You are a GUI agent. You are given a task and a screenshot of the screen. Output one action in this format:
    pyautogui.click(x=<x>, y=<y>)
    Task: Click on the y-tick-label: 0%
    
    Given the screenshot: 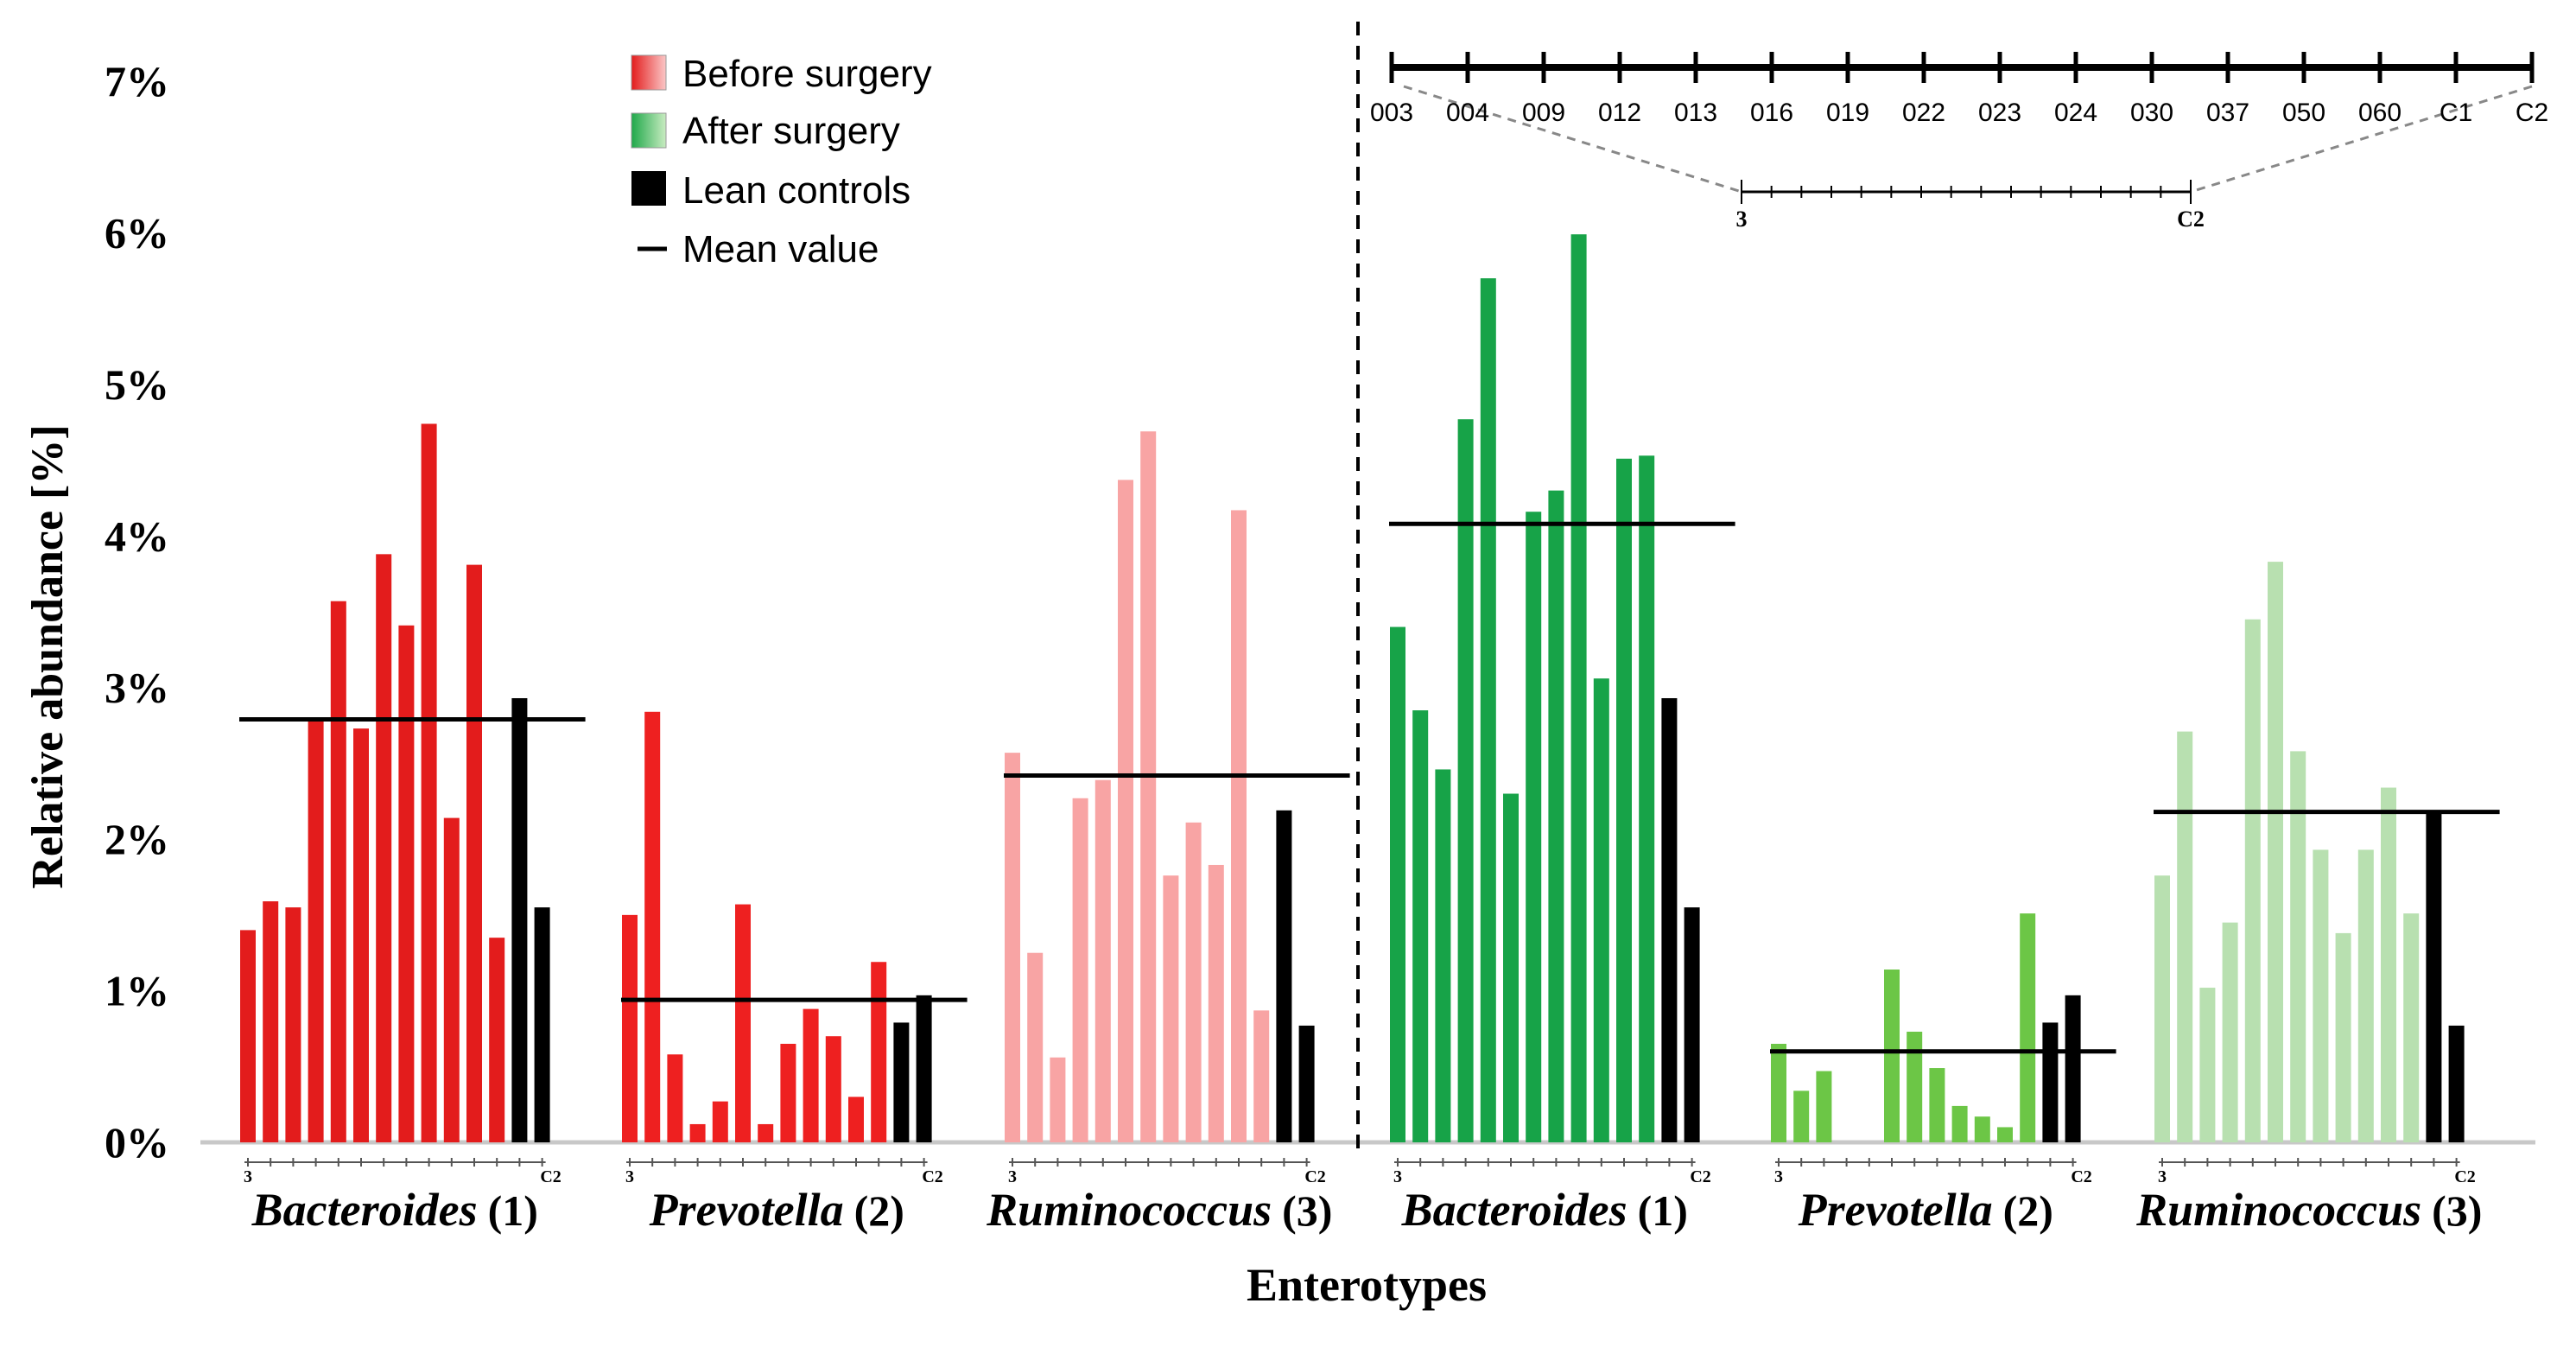 What is the action you would take?
    pyautogui.click(x=137, y=1142)
    